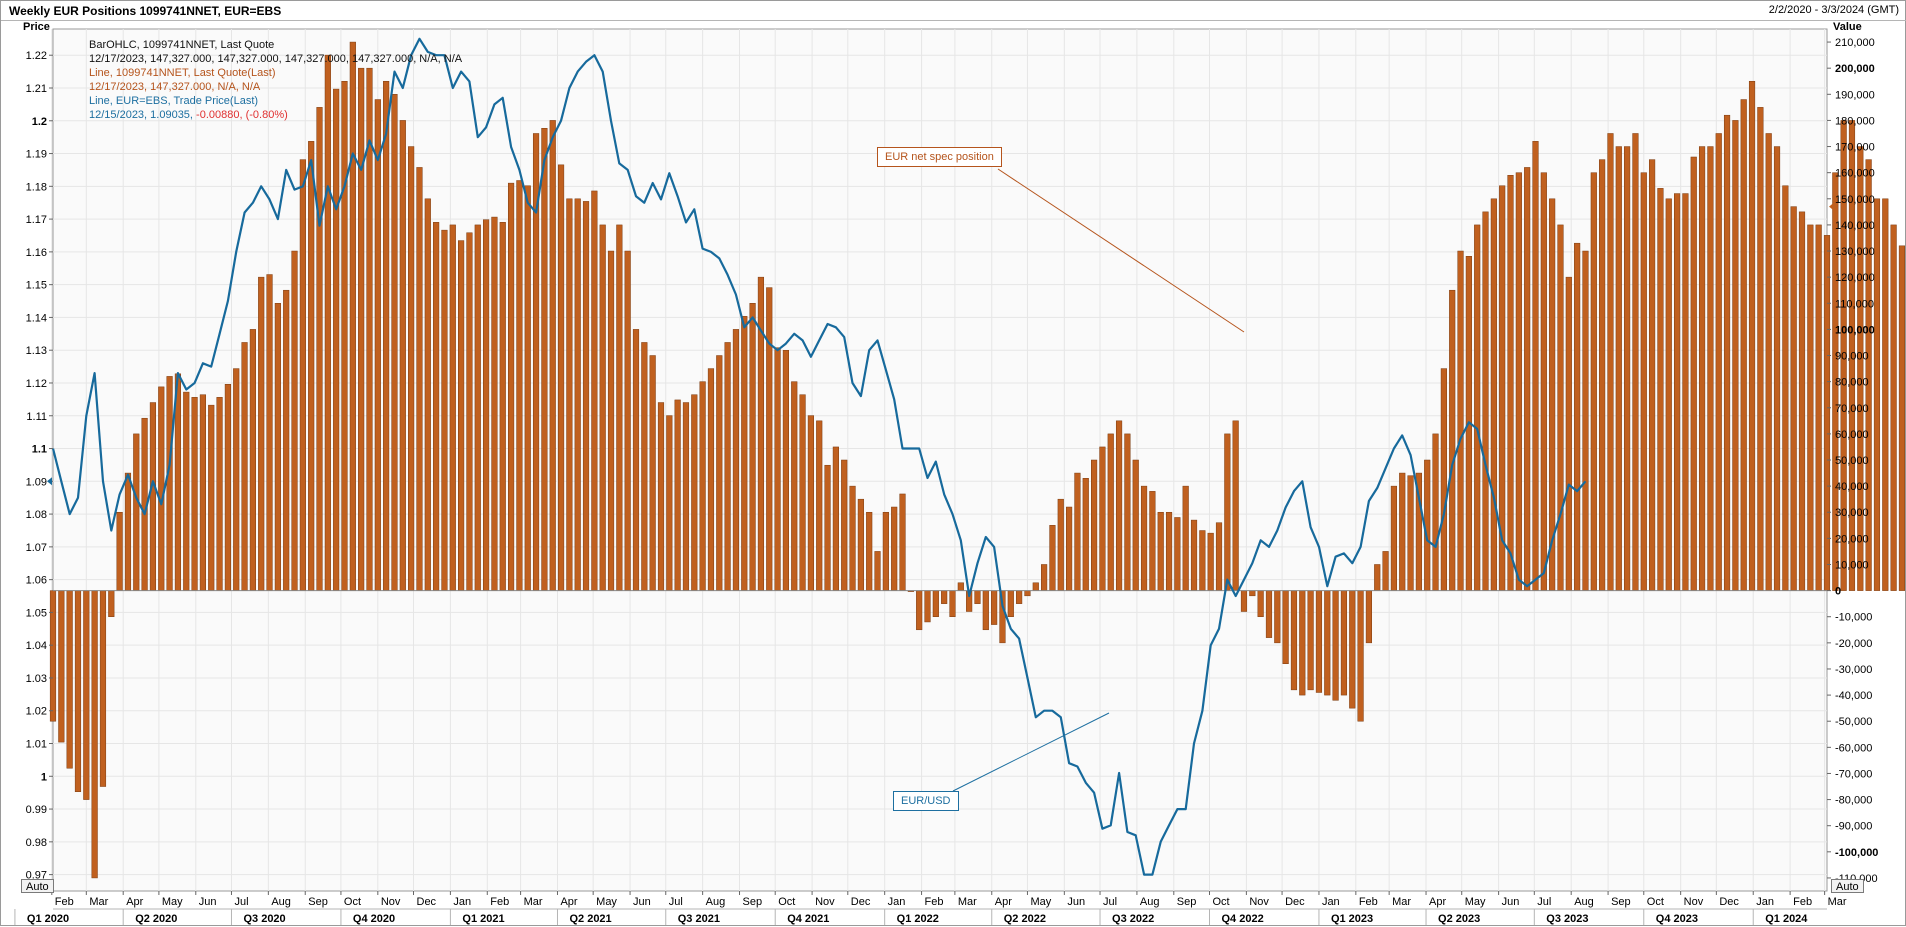  What do you see at coordinates (1220, 902) in the screenshot?
I see `month-label: Oct` at bounding box center [1220, 902].